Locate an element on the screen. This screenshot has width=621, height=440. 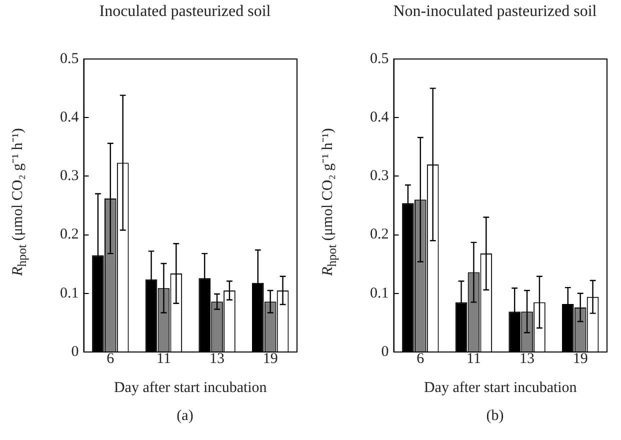
chart-title: Inoculated pasteurized soil is located at coordinates (185, 12).